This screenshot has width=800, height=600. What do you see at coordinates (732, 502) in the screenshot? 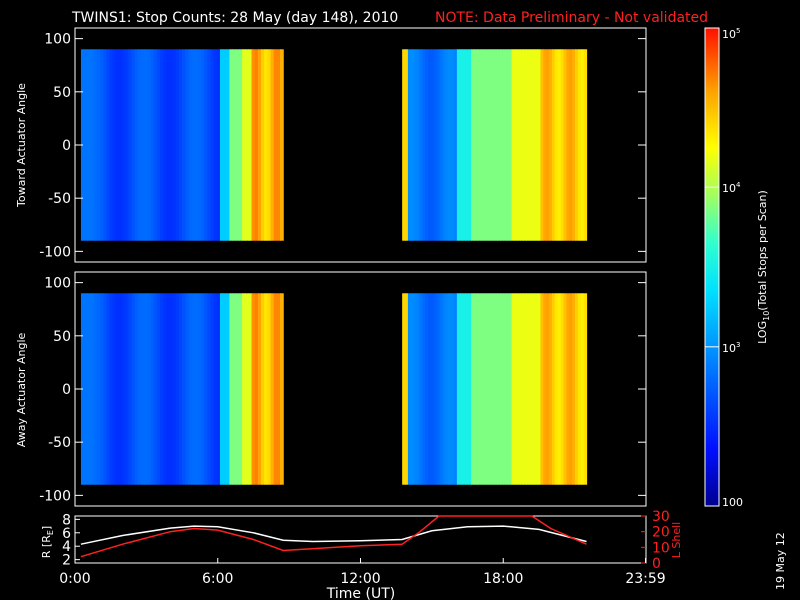
I see `colorbar-tick-label: 100` at bounding box center [732, 502].